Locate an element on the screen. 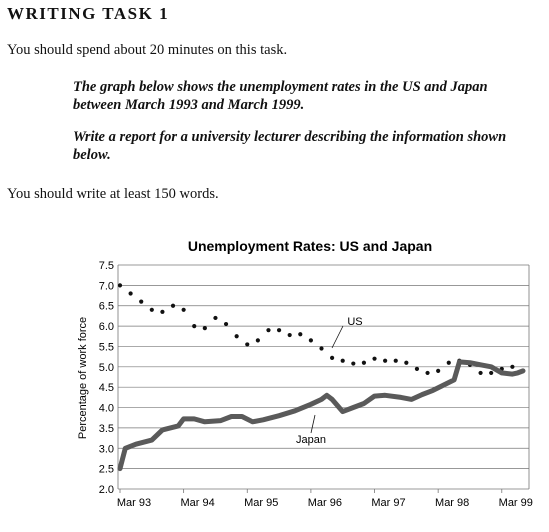 This screenshot has width=549, height=532. chart-title: Unemployment Rates: US and Japan is located at coordinates (310, 246).